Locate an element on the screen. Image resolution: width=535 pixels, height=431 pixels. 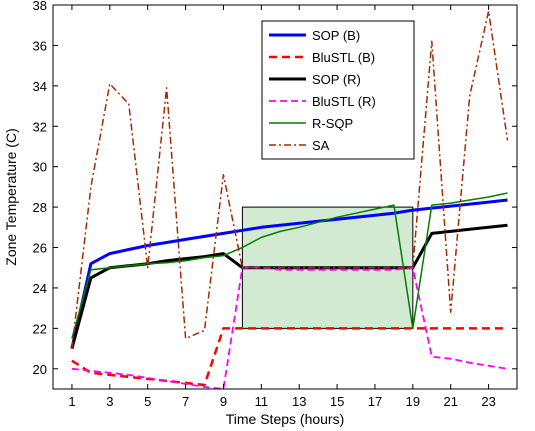
y-tick-label: 20 is located at coordinates (40, 369).